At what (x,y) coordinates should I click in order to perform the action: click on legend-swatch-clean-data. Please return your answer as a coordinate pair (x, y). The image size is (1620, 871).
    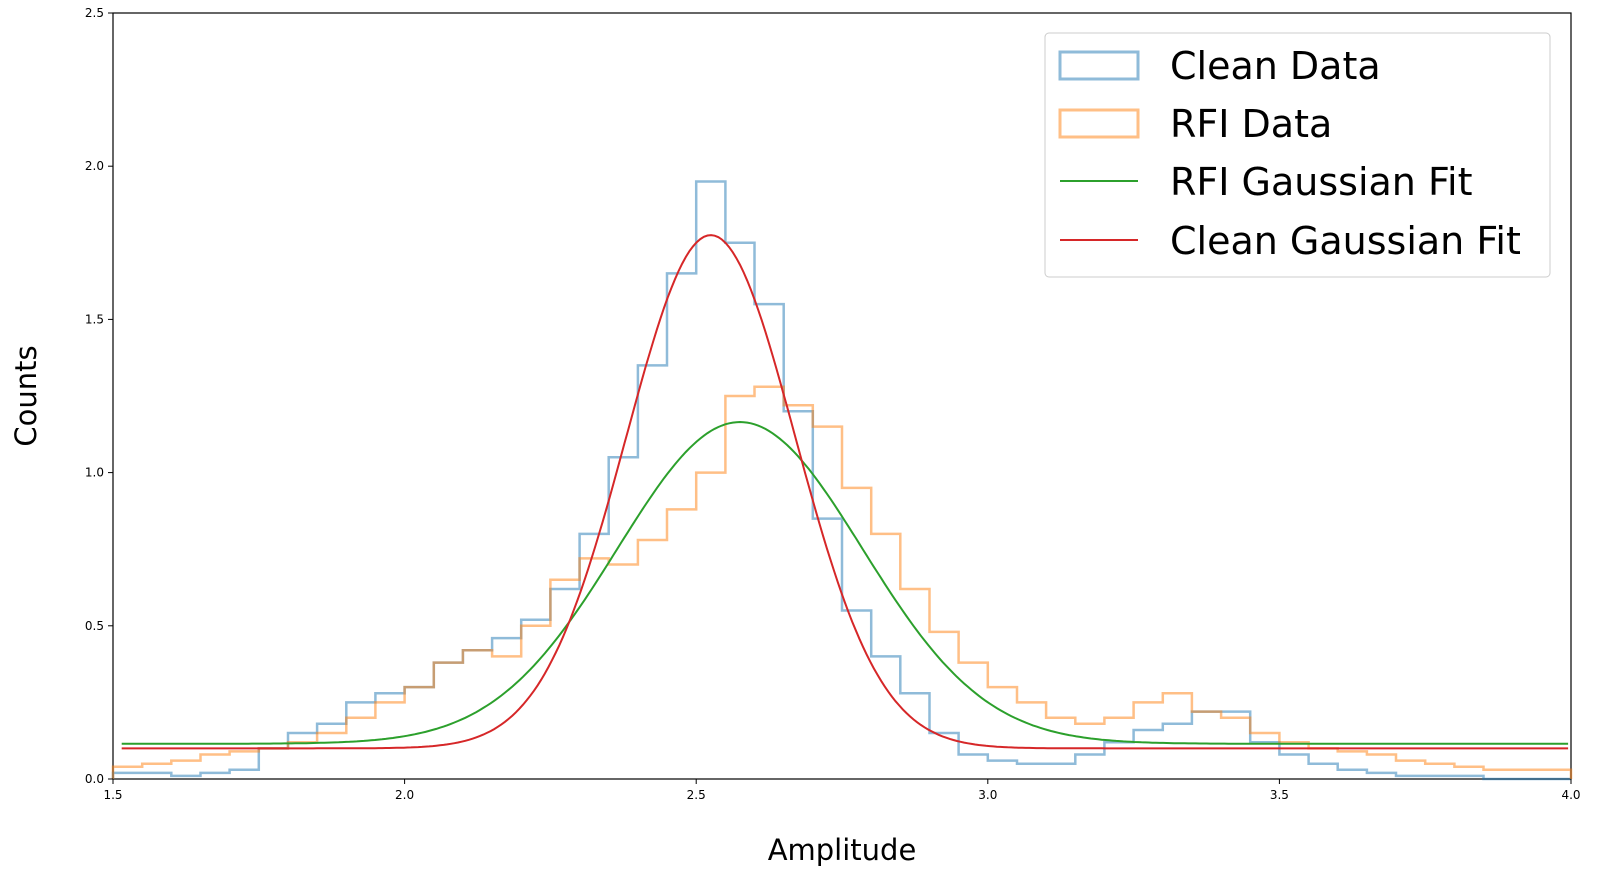
    Looking at the image, I should click on (1099, 65).